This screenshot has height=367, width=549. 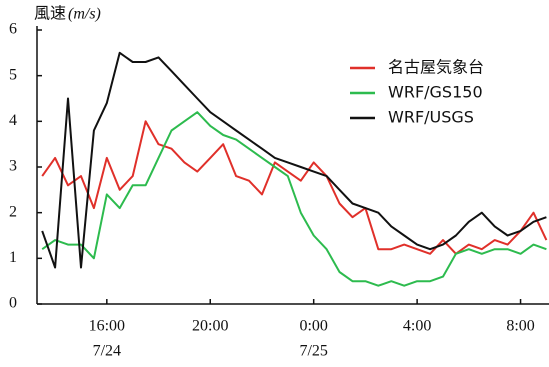 What do you see at coordinates (417, 326) in the screenshot?
I see `x-tick-label: 4:00` at bounding box center [417, 326].